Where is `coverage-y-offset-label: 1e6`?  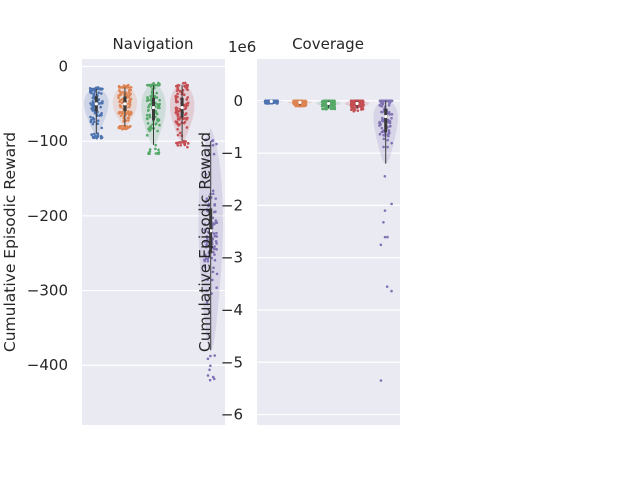
coverage-y-offset-label: 1e6 is located at coordinates (242, 47).